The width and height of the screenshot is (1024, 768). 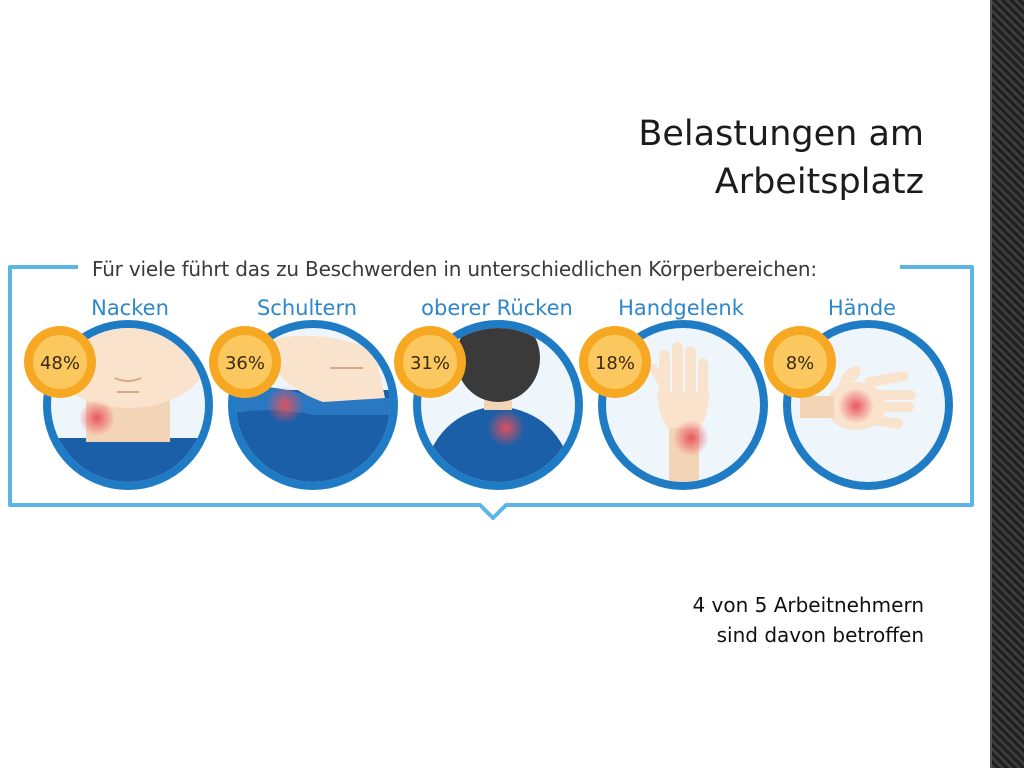 What do you see at coordinates (819, 182) in the screenshot?
I see `title-line-2: Arbeitsplatz` at bounding box center [819, 182].